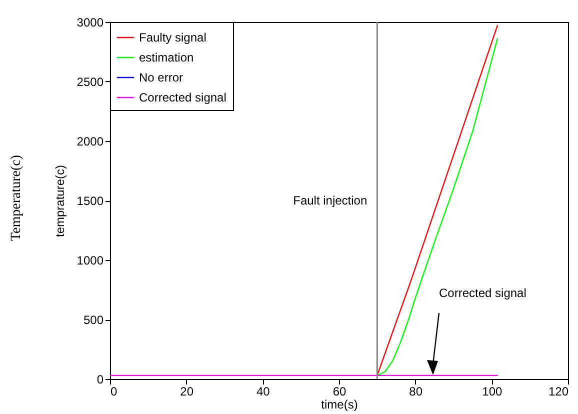 The width and height of the screenshot is (578, 414). Describe the element at coordinates (90, 141) in the screenshot. I see `y-tick-label: 2000` at that location.